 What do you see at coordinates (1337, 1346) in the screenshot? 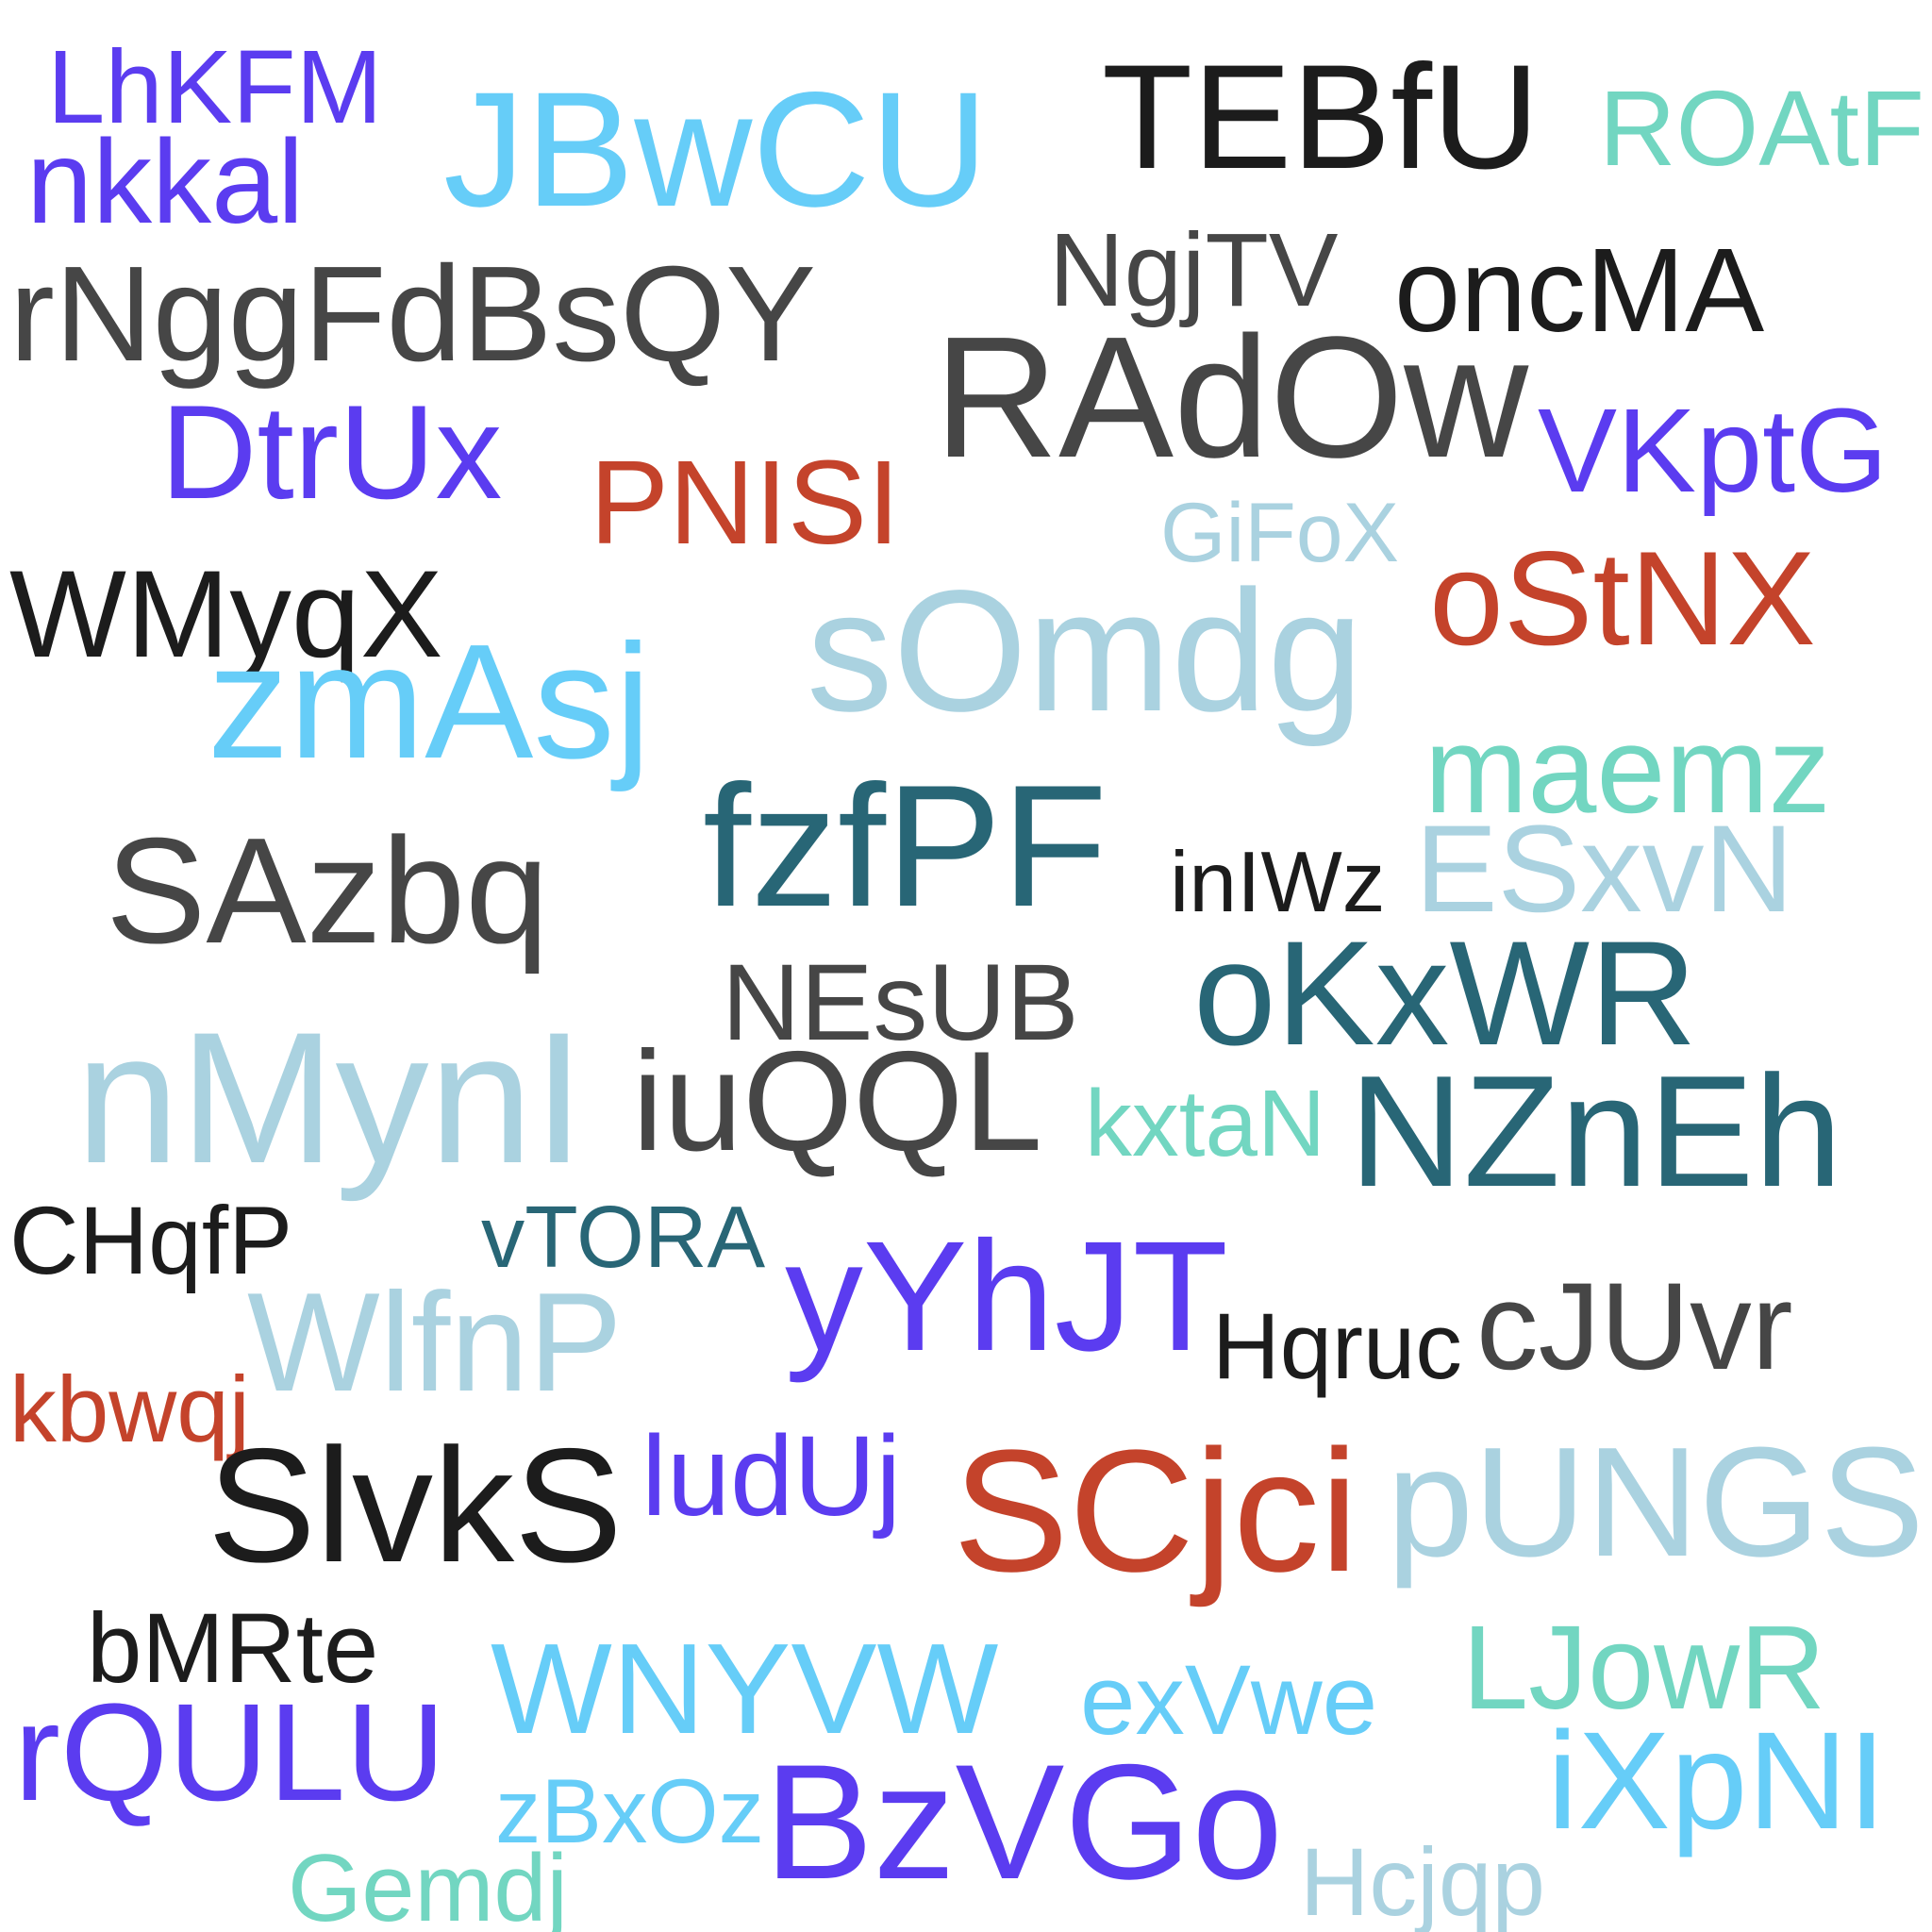
I see `word-Hqruc: Hqruc` at bounding box center [1337, 1346].